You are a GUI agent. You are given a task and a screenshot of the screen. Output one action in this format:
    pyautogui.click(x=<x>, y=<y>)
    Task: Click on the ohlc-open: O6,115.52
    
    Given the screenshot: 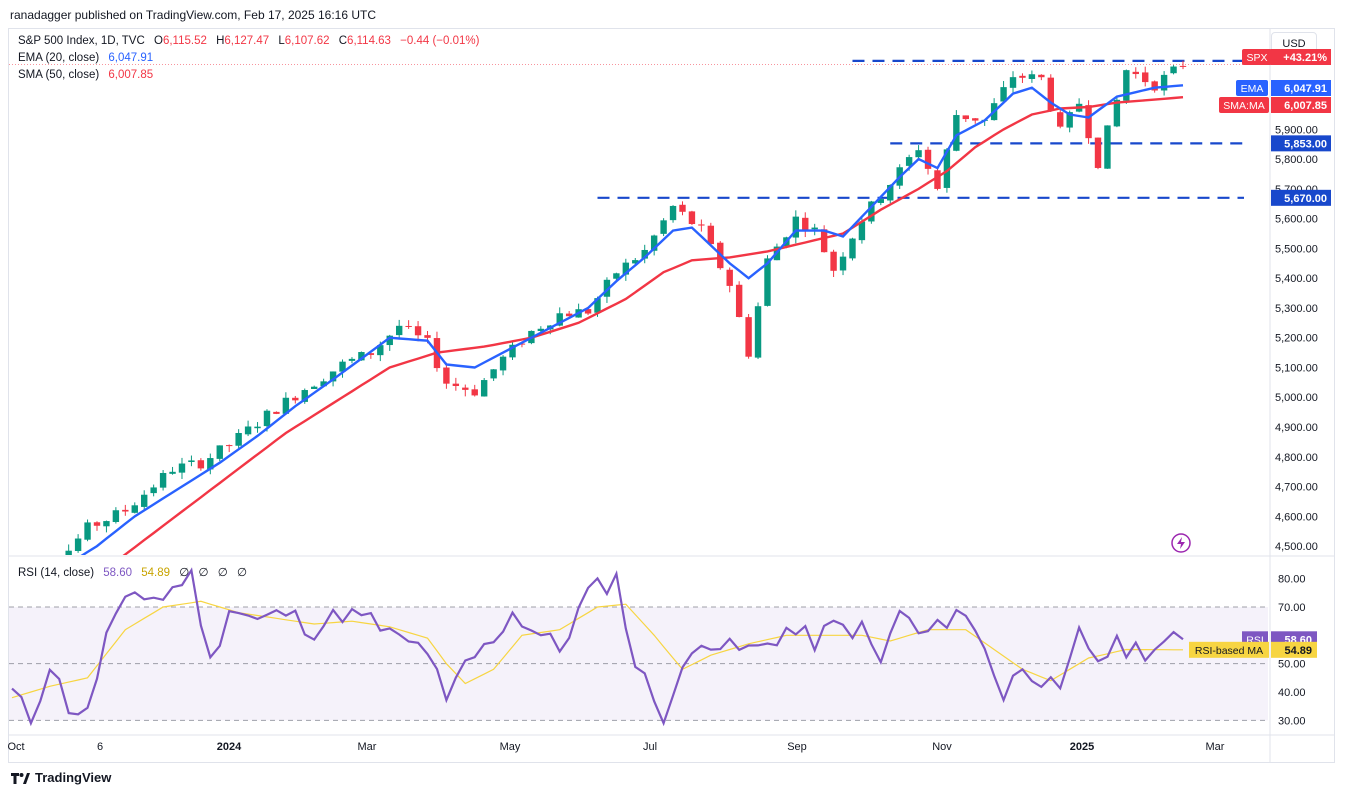 What is the action you would take?
    pyautogui.click(x=180, y=41)
    